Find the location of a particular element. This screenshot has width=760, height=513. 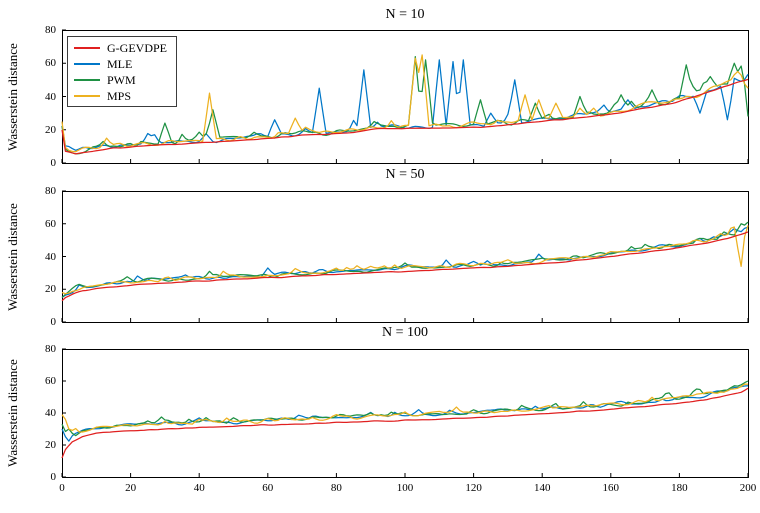

legend-label: PWM is located at coordinates (121, 79).